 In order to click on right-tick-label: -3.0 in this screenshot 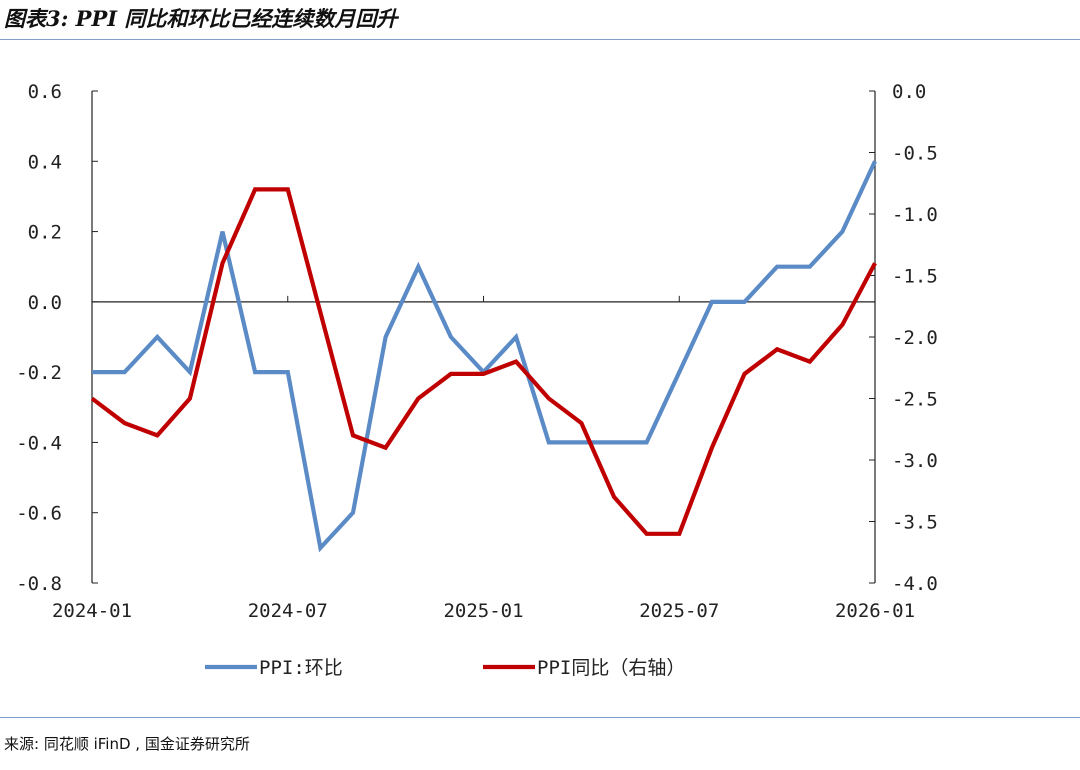, I will do `click(915, 461)`.